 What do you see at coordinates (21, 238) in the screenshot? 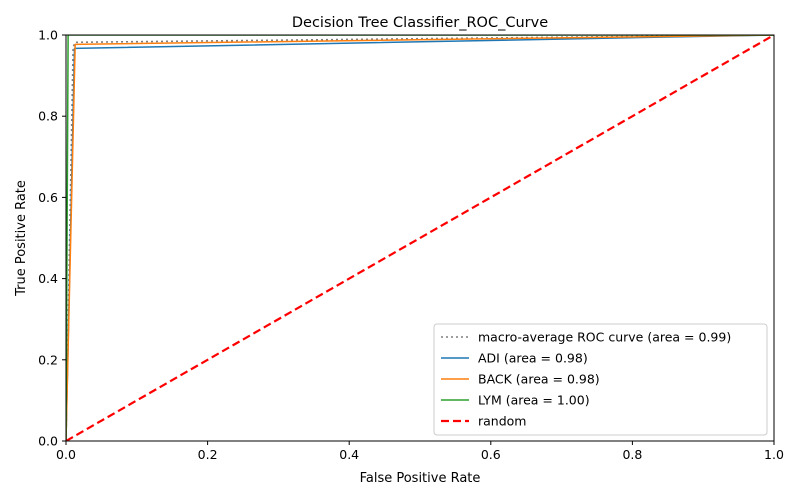
I see `y-axis-label: True Positive Rate` at bounding box center [21, 238].